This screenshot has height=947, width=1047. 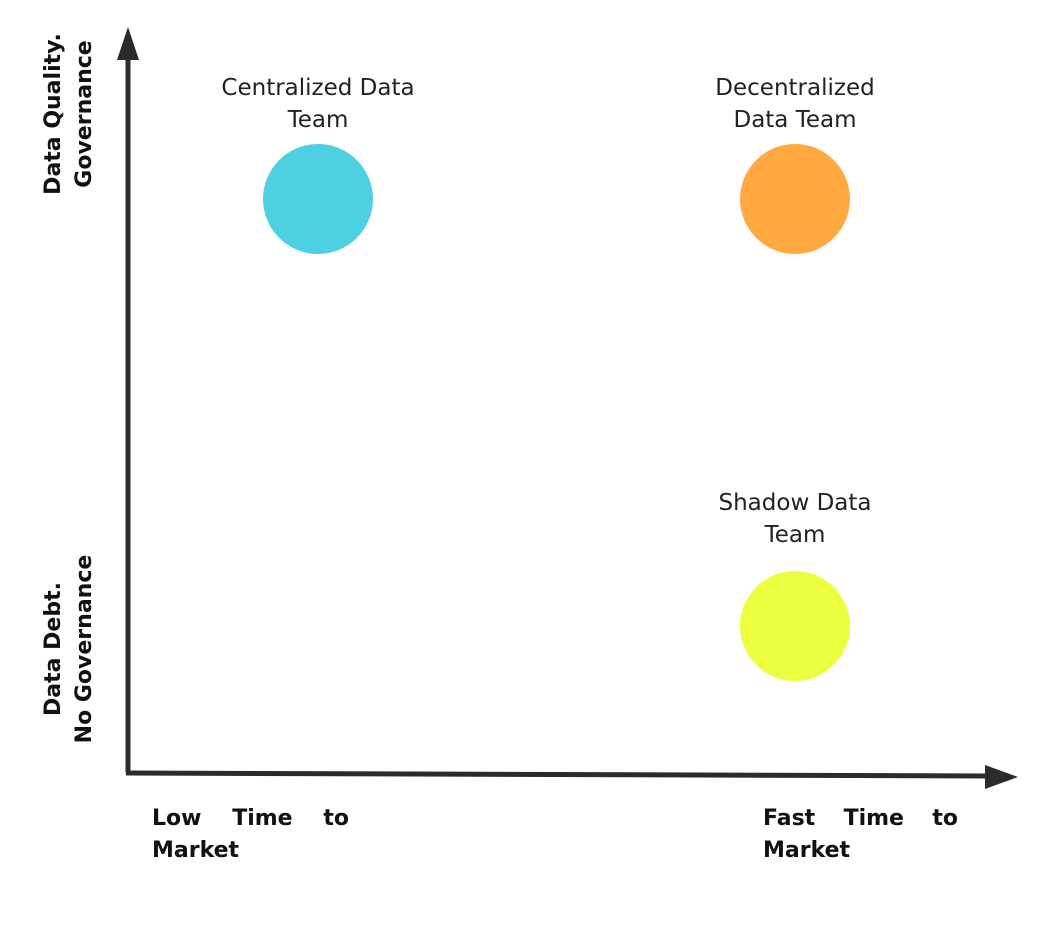 I want to click on decentralized-team-circle, so click(x=795, y=199).